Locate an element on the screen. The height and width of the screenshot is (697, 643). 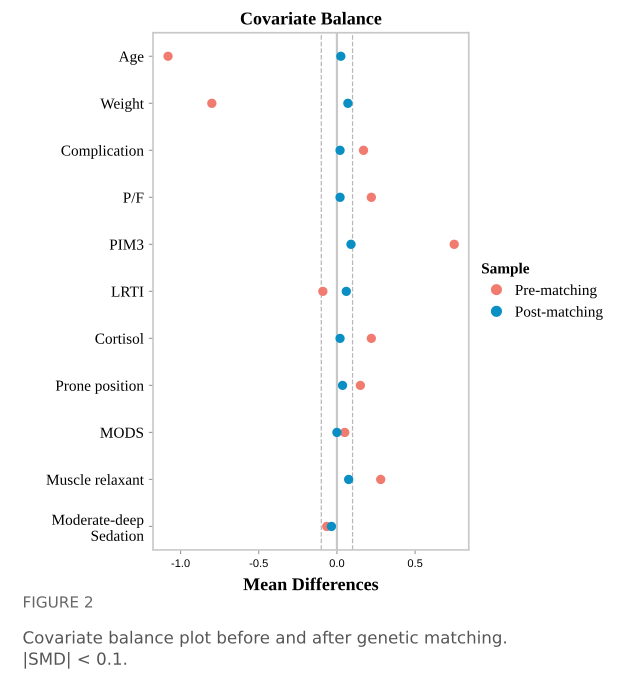
y-tick-label: Moderate-deep Sedation is located at coordinates (98, 527).